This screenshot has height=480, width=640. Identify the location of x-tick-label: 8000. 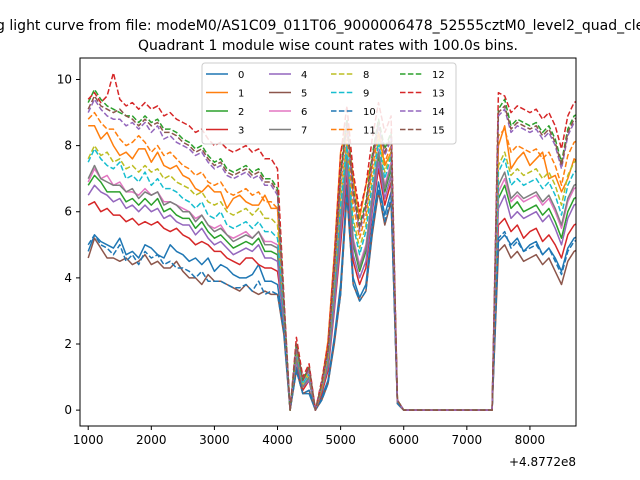
(530, 440).